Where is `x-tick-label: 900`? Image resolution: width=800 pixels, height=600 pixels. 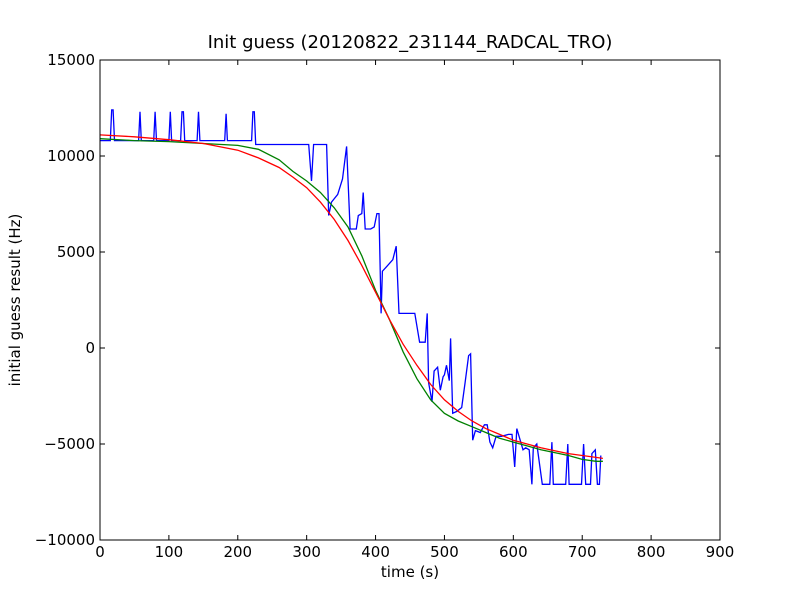 x-tick-label: 900 is located at coordinates (720, 552).